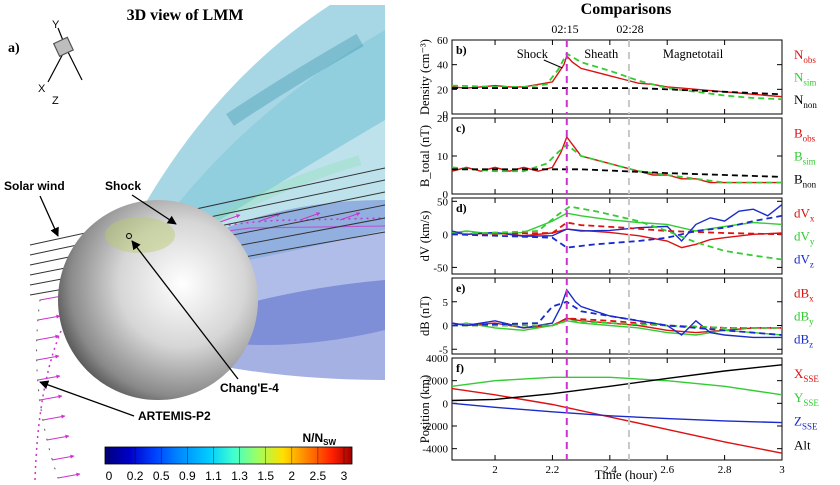 This screenshot has width=840, height=485. What do you see at coordinates (291, 476) in the screenshot?
I see `colorbar-tick-label: 2` at bounding box center [291, 476].